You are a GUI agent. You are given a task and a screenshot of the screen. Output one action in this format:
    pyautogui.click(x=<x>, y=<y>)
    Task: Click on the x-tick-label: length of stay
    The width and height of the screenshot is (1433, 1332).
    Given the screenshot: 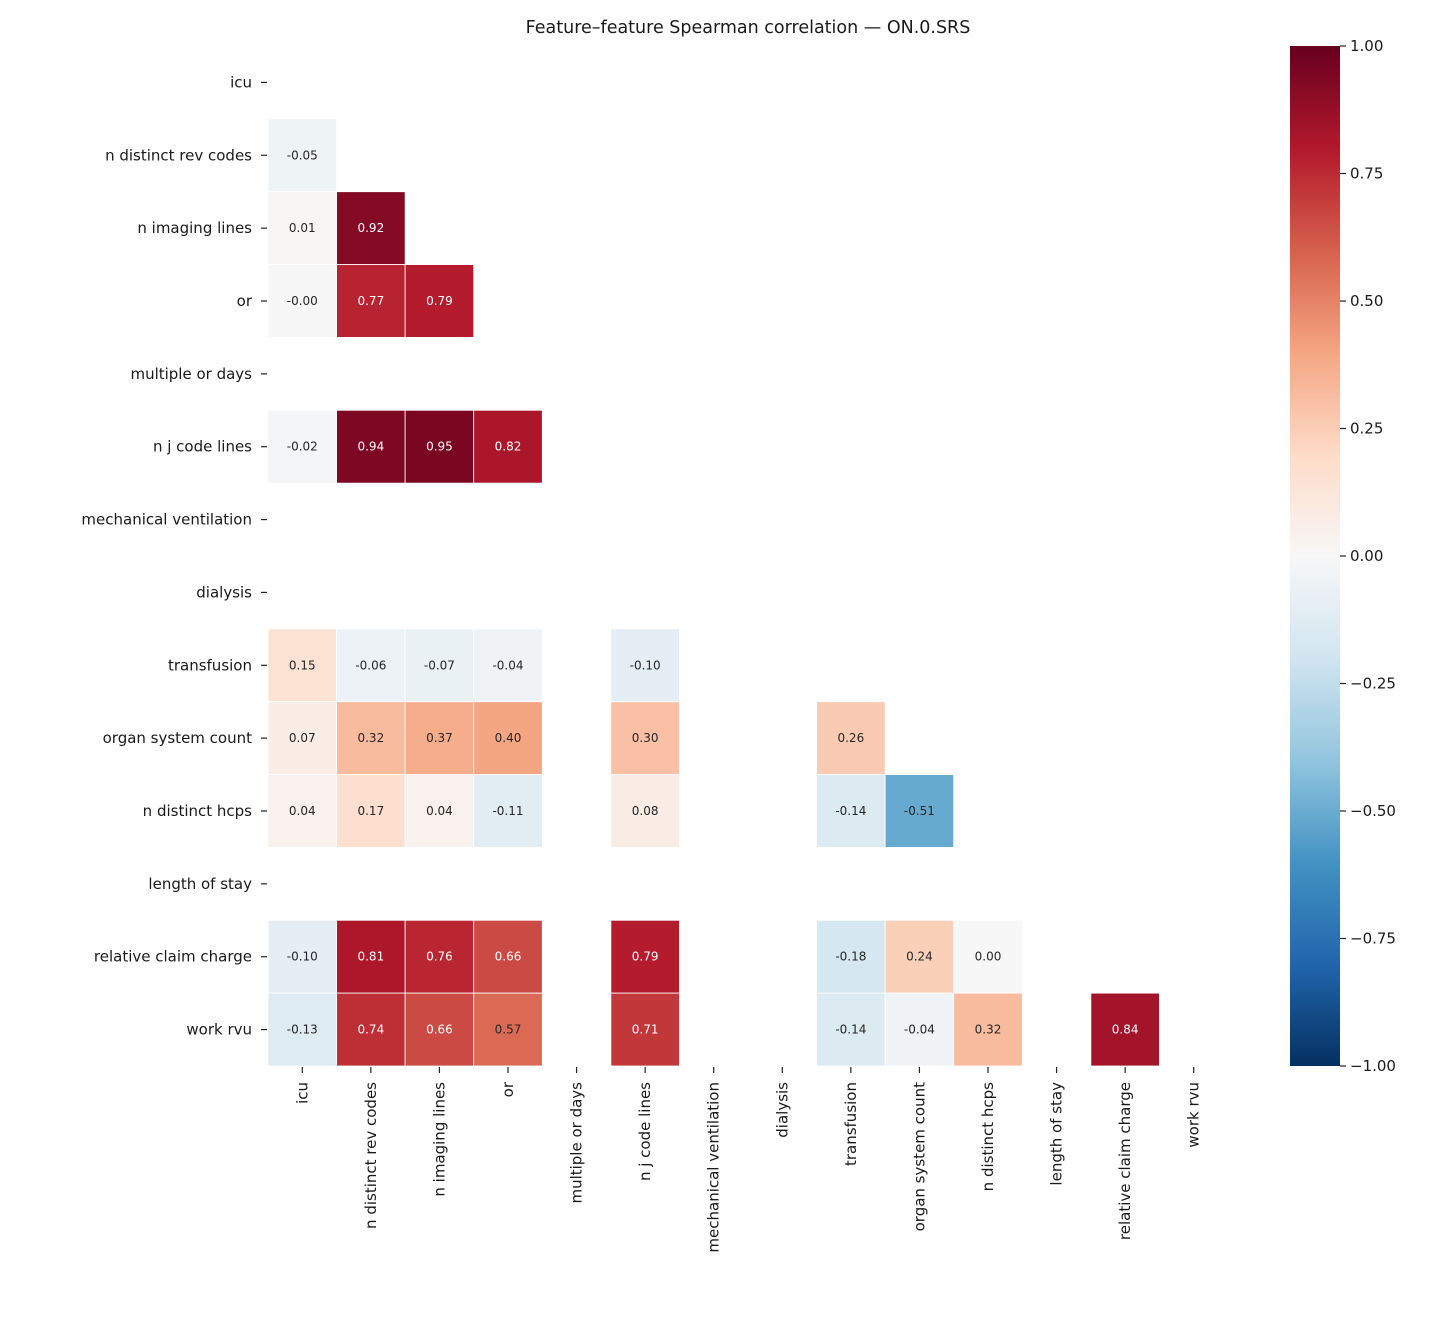 What is the action you would take?
    pyautogui.click(x=1057, y=1134)
    